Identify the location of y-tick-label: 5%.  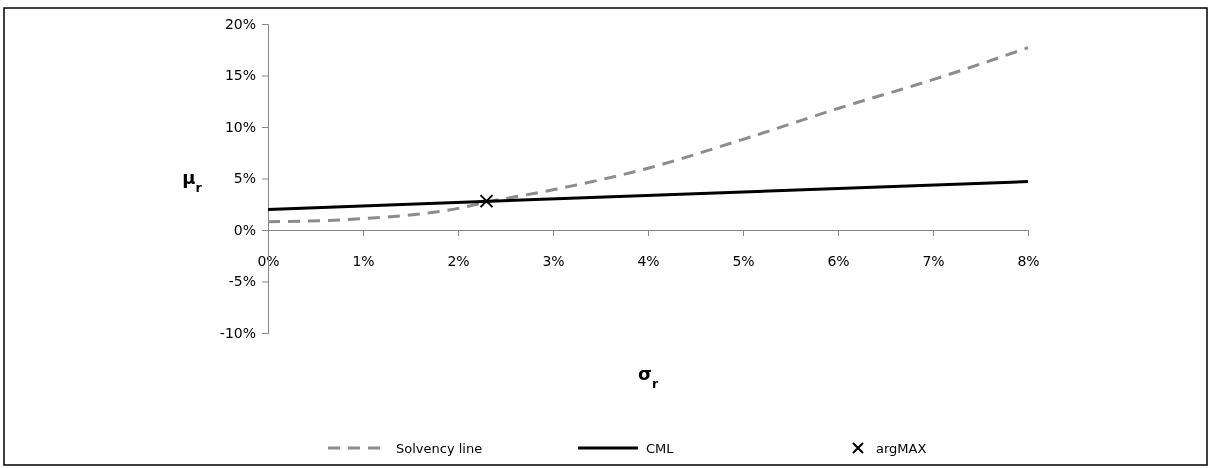
(244, 178).